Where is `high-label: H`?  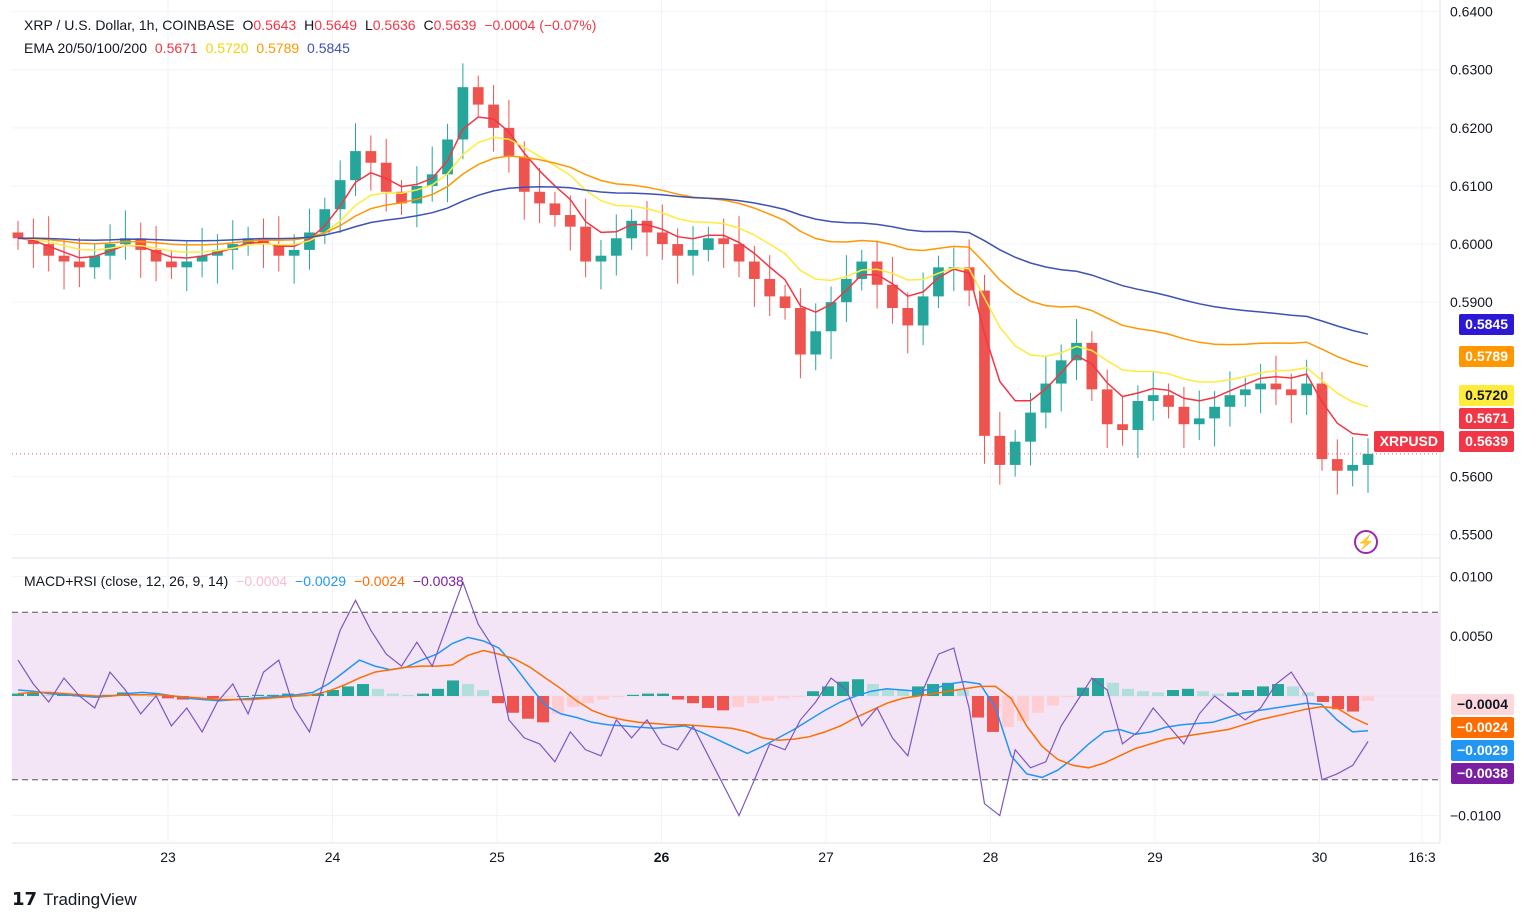 high-label: H is located at coordinates (309, 25).